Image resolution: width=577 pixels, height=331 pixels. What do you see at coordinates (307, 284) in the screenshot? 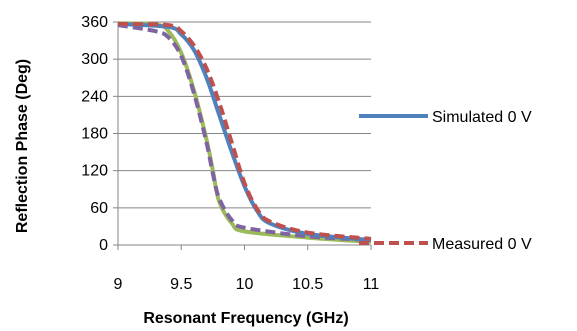
I see `x-tick-label: 10.5` at bounding box center [307, 284].